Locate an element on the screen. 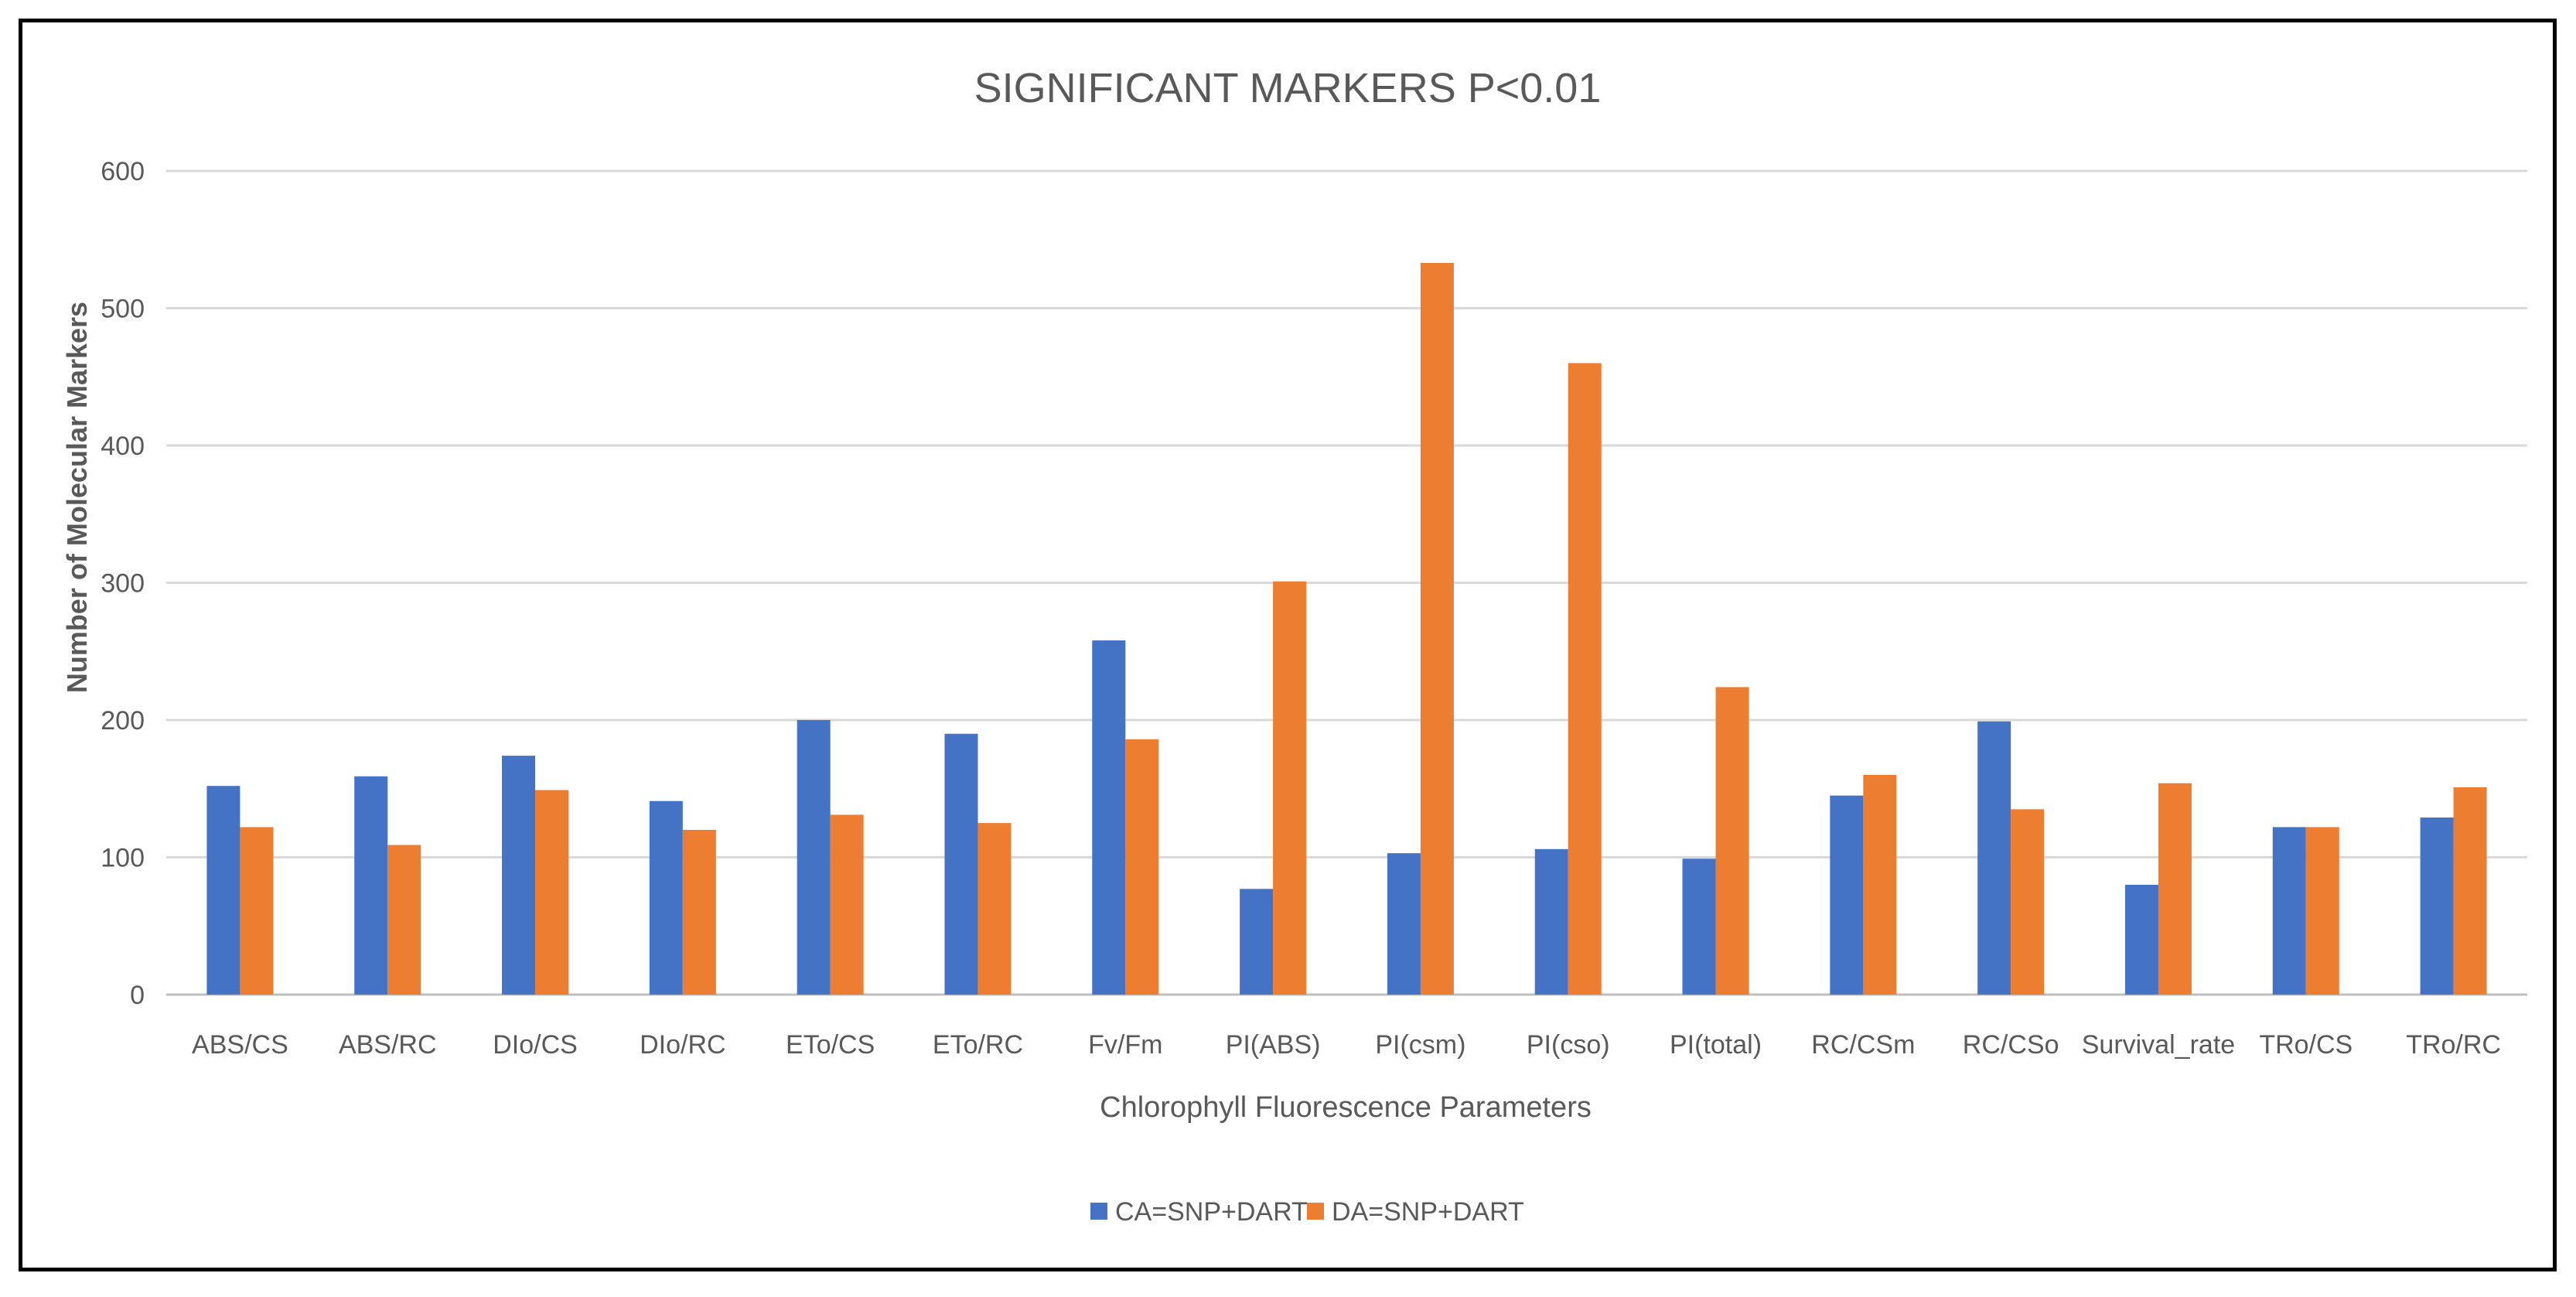  y-axis-ticks: 0 100 200 300 400 500 600 is located at coordinates (123, 583).